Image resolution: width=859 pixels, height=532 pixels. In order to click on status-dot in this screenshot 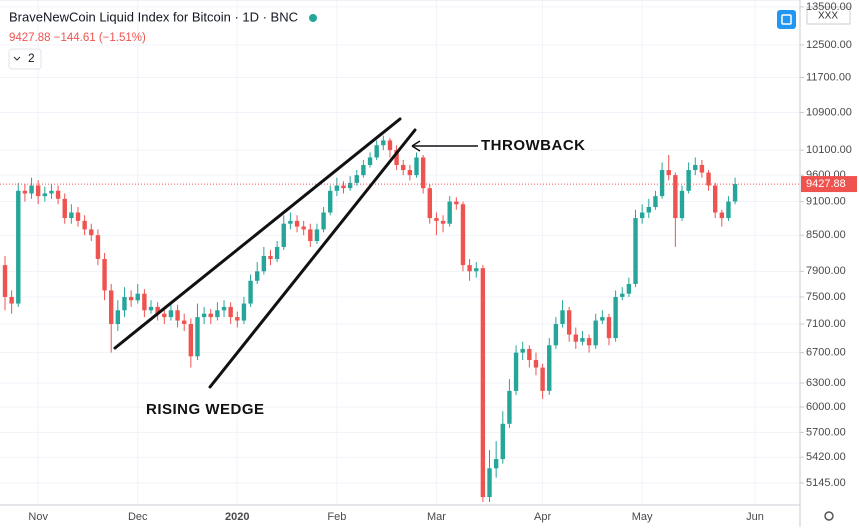, I will do `click(313, 18)`.